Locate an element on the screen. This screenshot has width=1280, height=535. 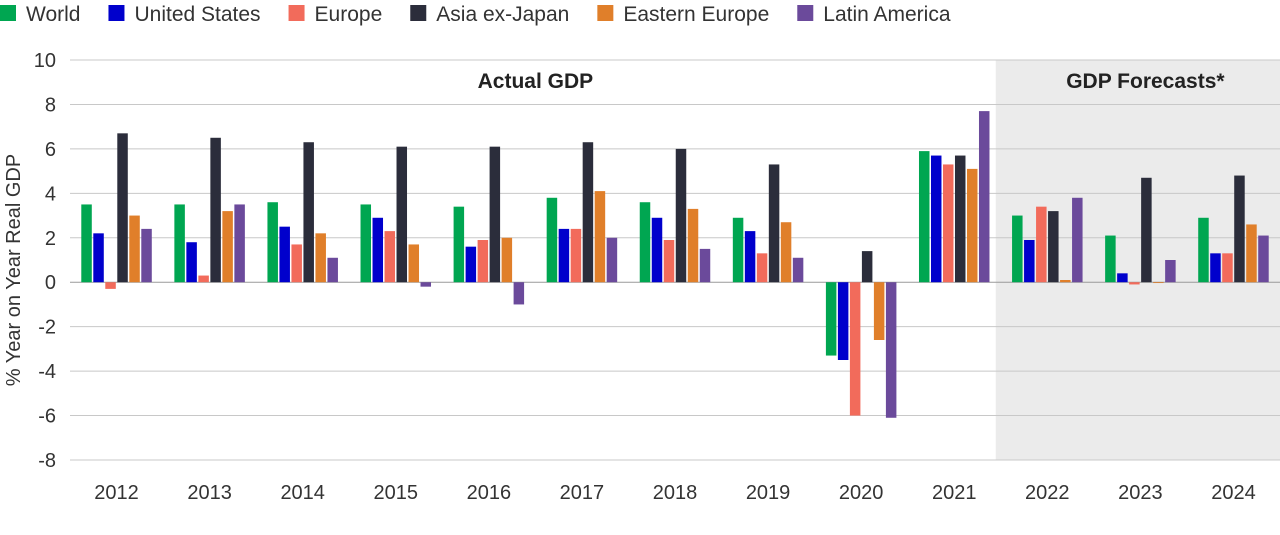
bar-world-2022 is located at coordinates (1017, 249).